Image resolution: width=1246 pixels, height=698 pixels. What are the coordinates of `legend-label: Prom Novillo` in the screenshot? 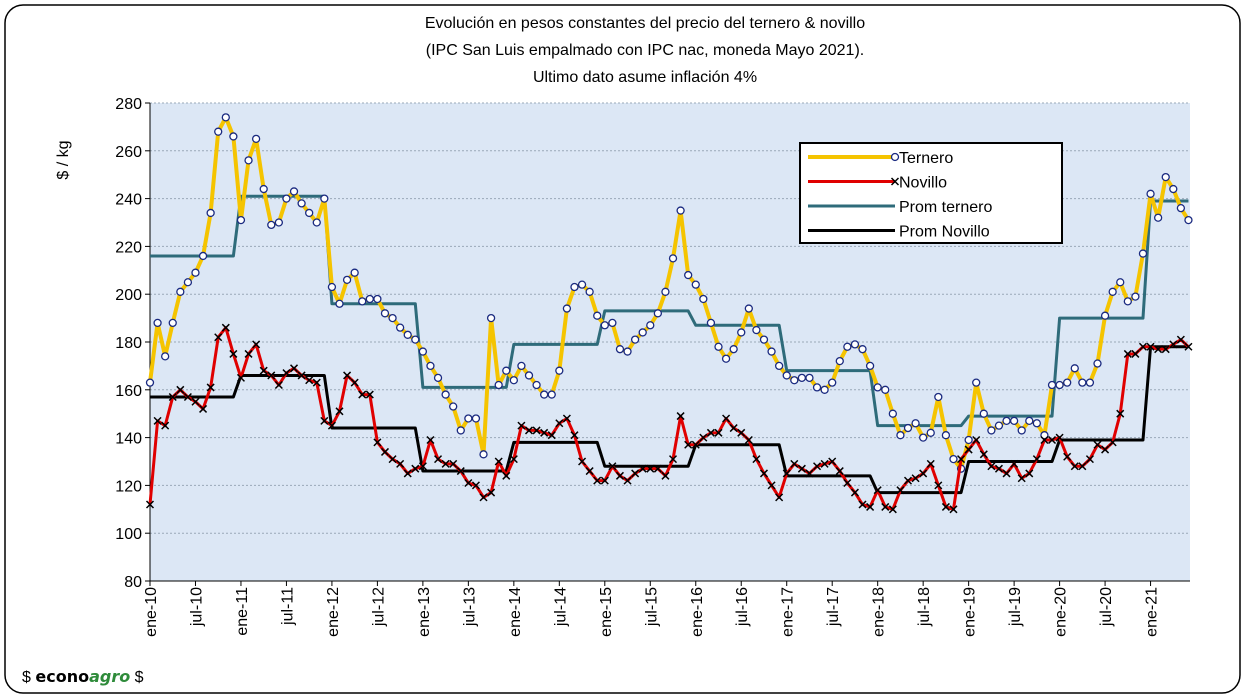 It's located at (944, 232).